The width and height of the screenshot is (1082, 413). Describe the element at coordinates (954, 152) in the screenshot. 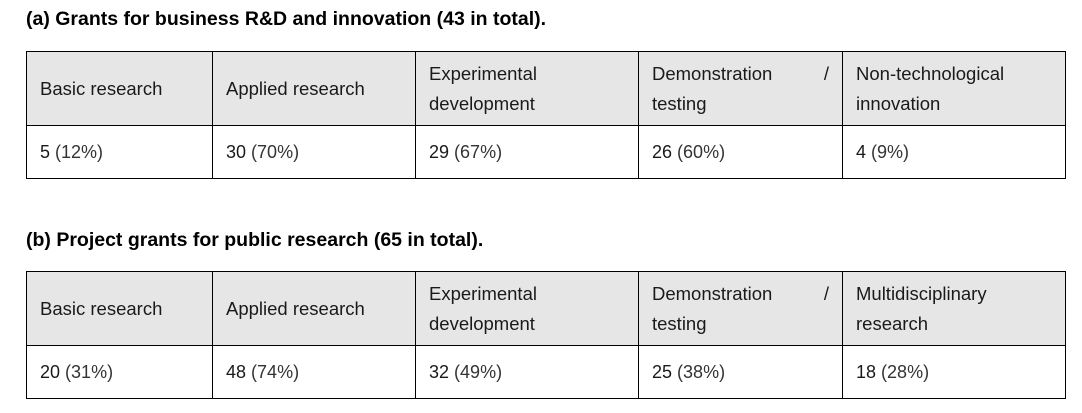

I see `value-cell: 4 (9%)` at that location.